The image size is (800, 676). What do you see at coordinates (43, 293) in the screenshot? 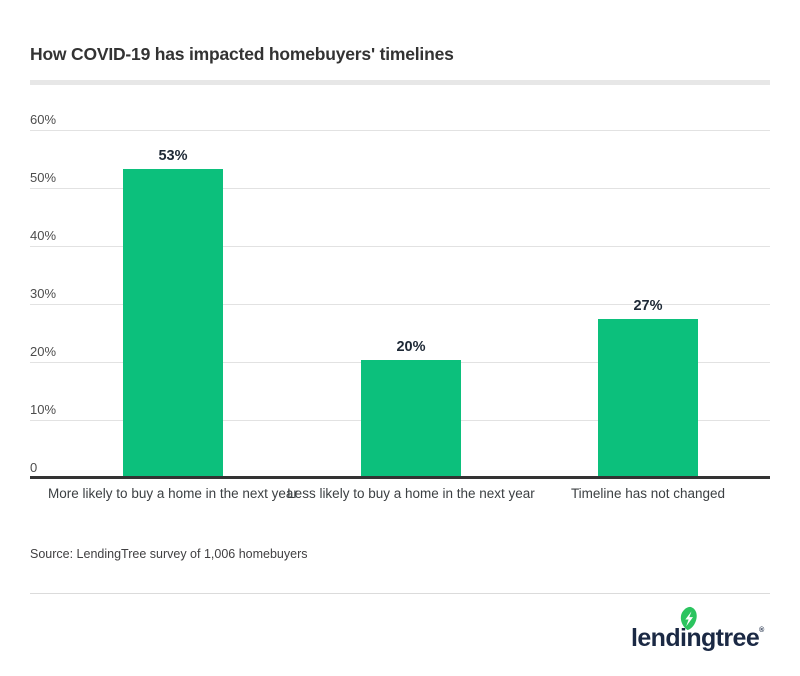
I see `y-axis-tick-label: 30%` at bounding box center [43, 293].